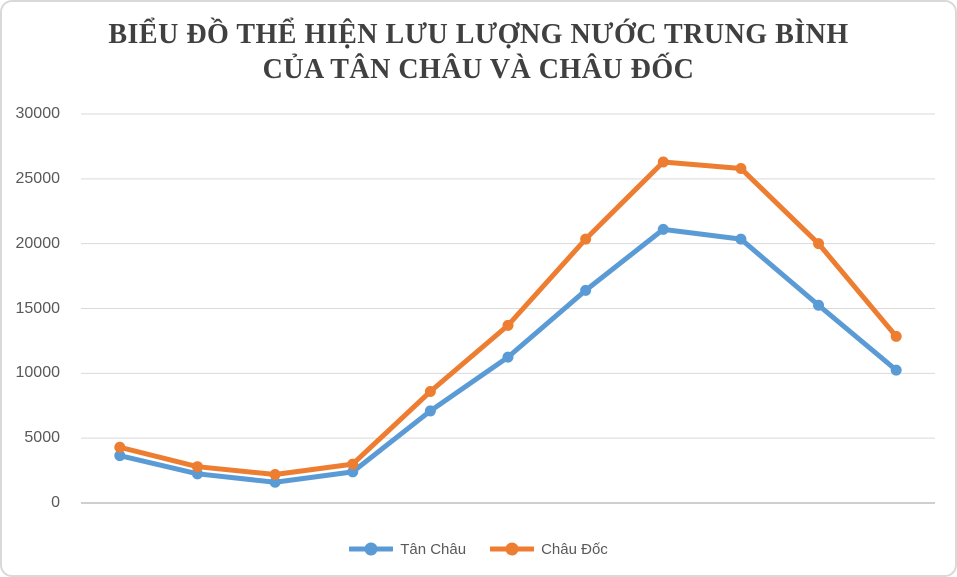 This screenshot has width=957, height=577. I want to click on y-tick-label: 0, so click(55, 502).